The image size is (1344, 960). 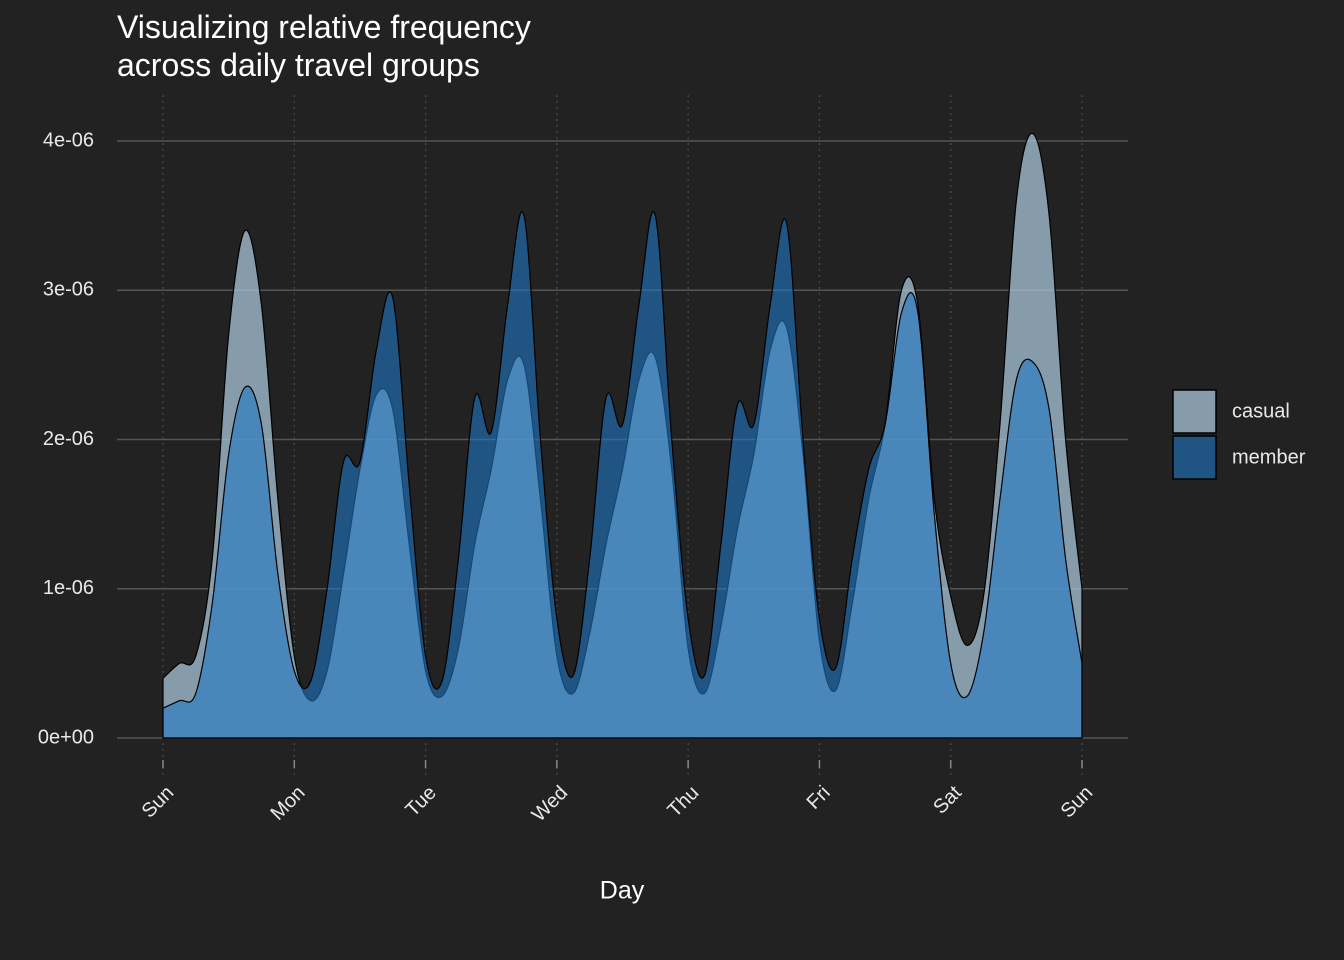 What do you see at coordinates (66, 737) in the screenshot?
I see `y-tick-label: 0e+00` at bounding box center [66, 737].